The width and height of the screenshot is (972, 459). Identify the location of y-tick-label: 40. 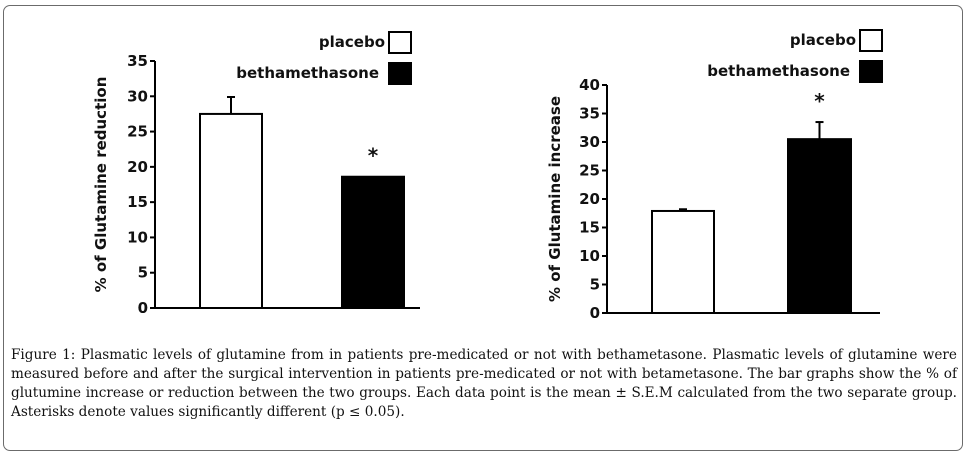
(589, 85).